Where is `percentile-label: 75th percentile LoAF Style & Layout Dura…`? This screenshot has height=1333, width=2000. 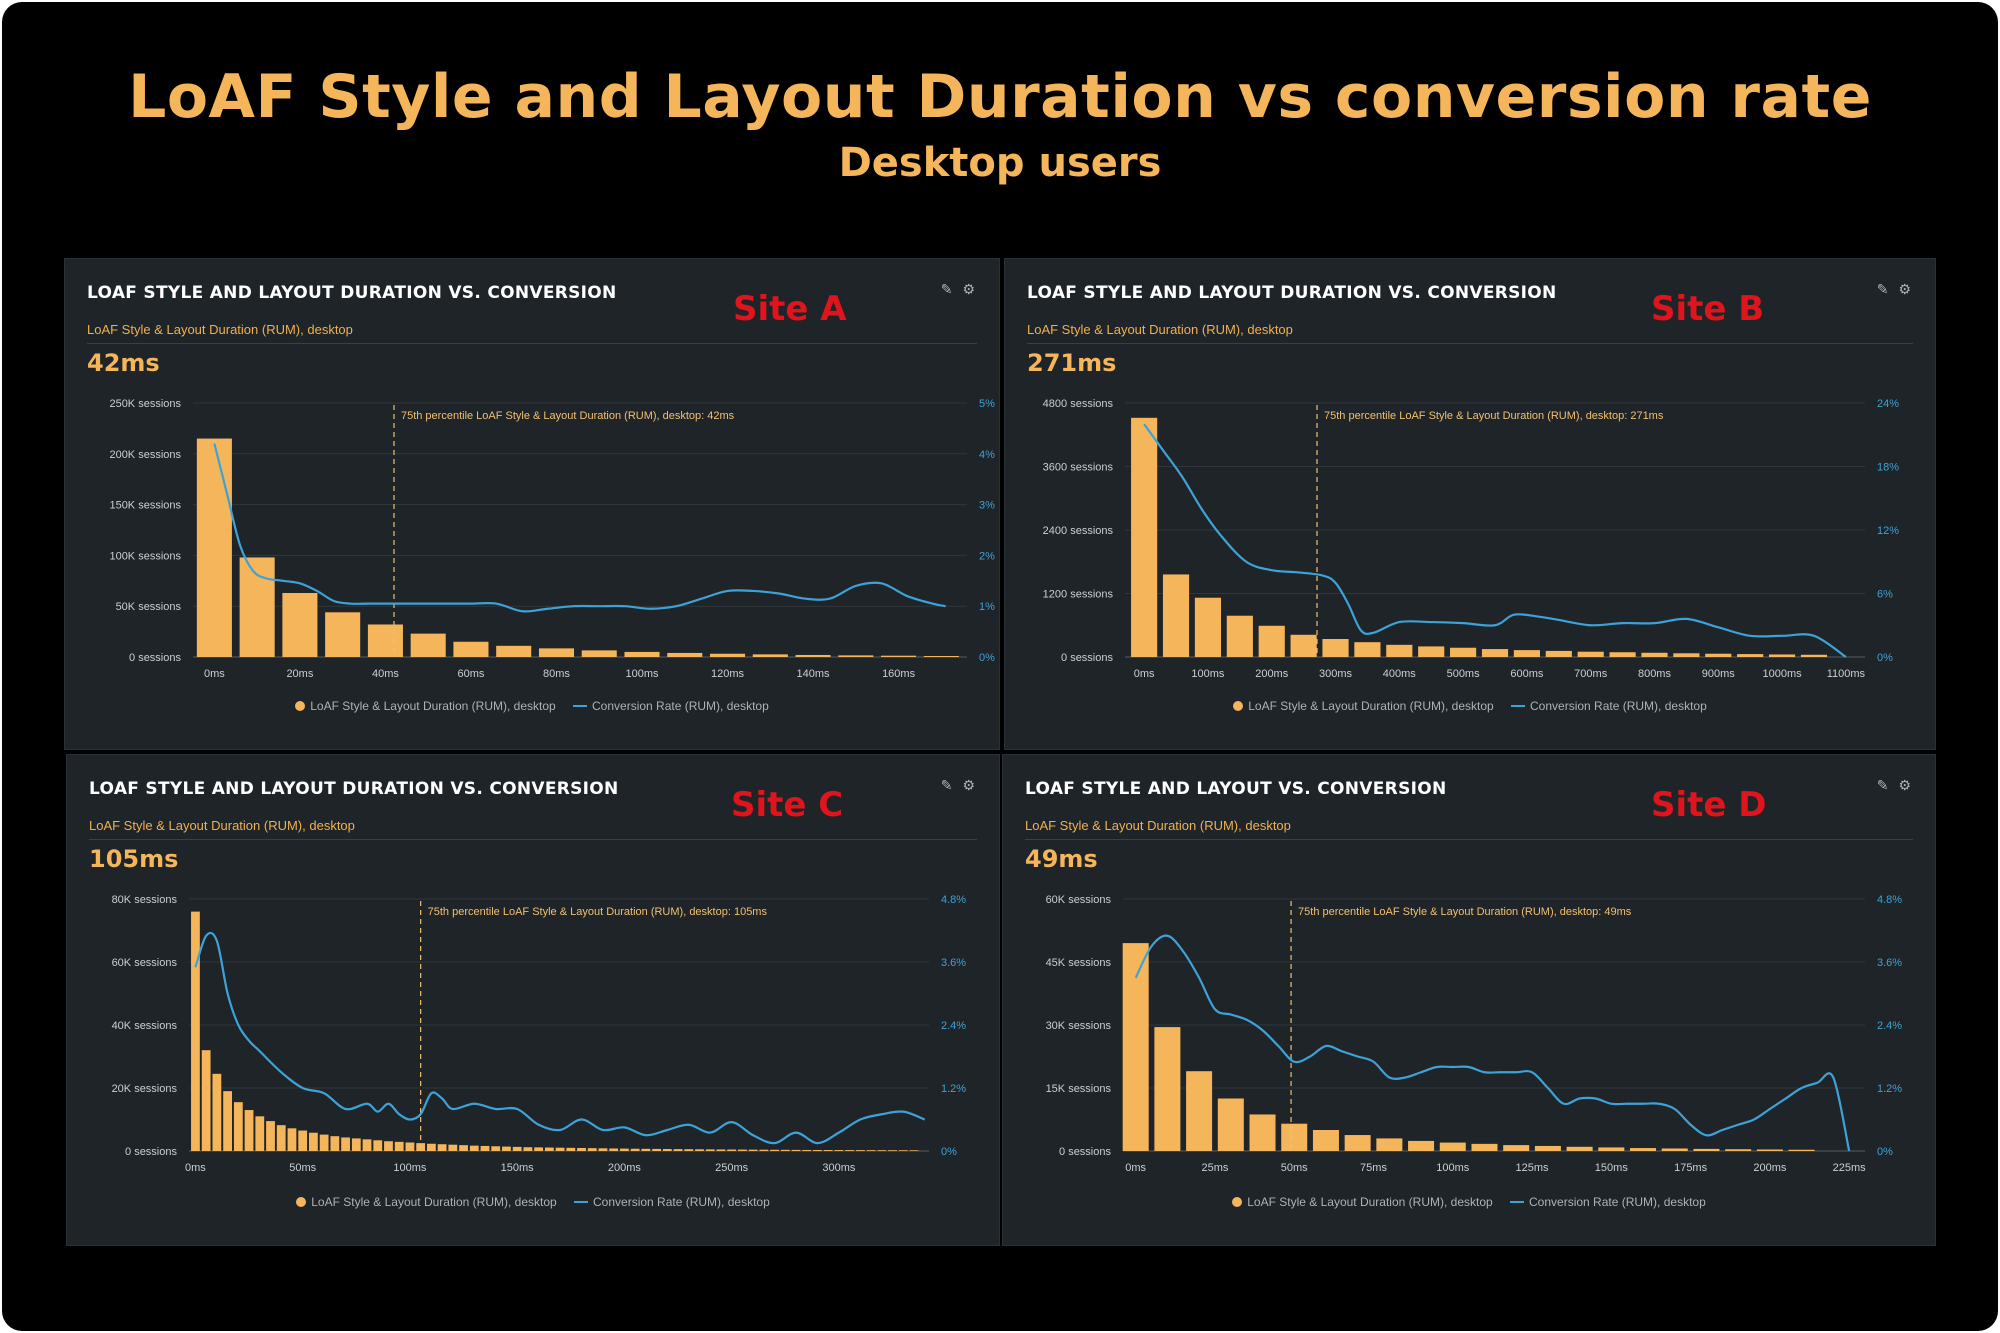
percentile-label: 75th percentile LoAF Style & Layout Dura… is located at coordinates (598, 912).